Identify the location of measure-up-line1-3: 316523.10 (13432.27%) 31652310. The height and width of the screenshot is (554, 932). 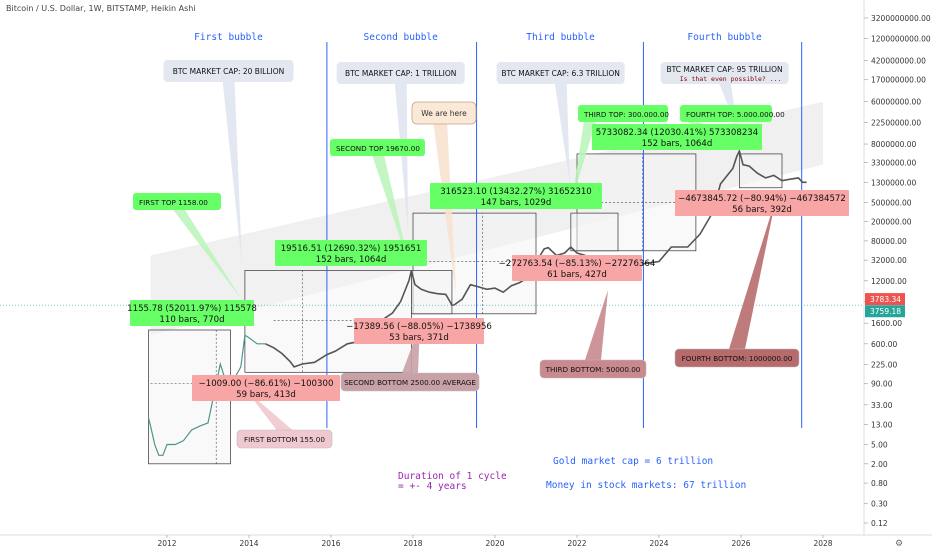
(516, 192).